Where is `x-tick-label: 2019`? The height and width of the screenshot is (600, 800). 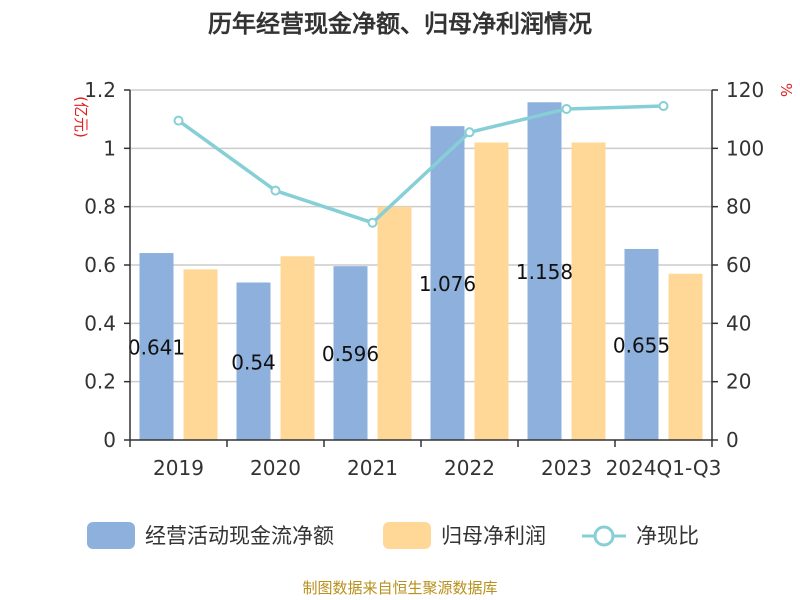
x-tick-label: 2019 is located at coordinates (178, 468).